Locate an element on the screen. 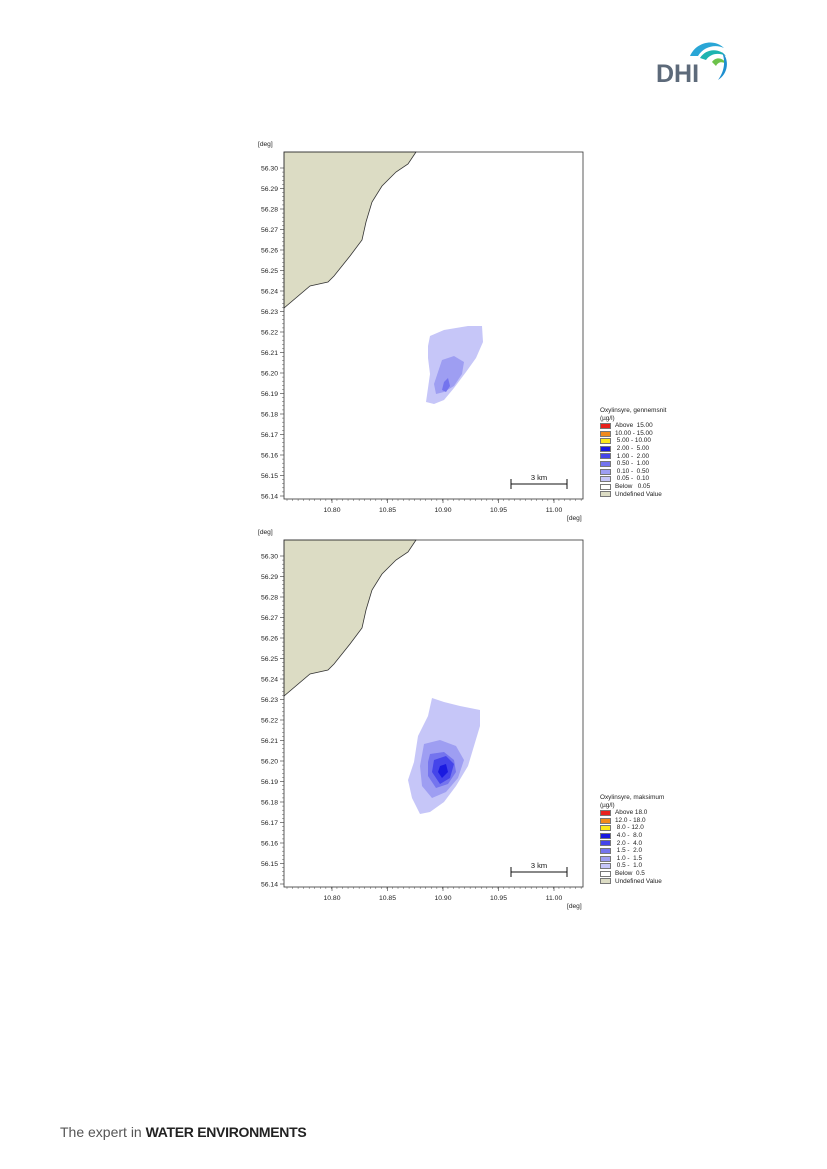 The height and width of the screenshot is (1169, 827). legend-item: 1.00 - 2.00 is located at coordinates (633, 457).